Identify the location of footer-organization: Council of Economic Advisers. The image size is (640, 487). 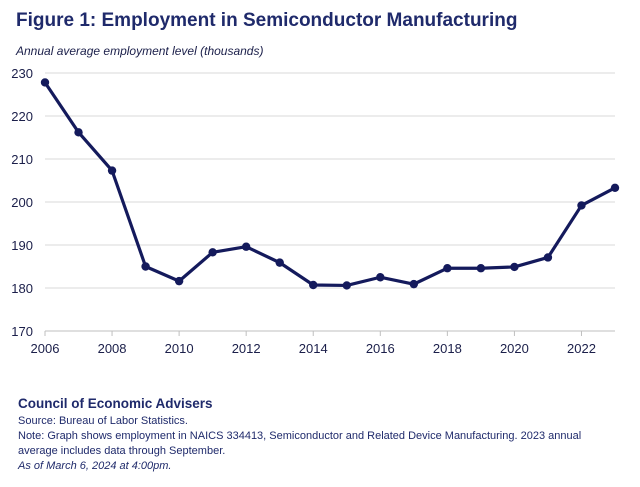
(115, 403).